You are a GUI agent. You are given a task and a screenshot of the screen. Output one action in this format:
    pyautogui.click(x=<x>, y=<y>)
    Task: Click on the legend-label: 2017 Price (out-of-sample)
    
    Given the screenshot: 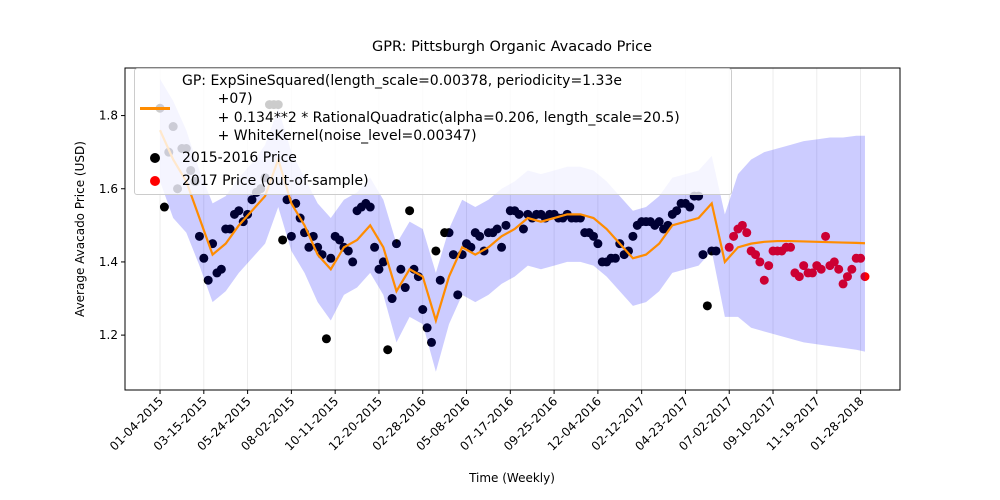 What is the action you would take?
    pyautogui.click(x=275, y=180)
    